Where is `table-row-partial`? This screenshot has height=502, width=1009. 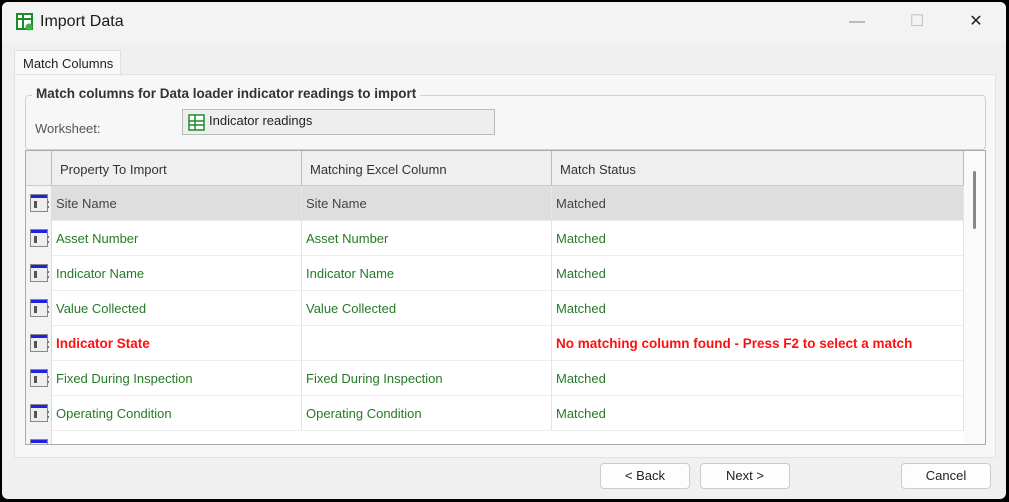
table-row-partial is located at coordinates (495, 437).